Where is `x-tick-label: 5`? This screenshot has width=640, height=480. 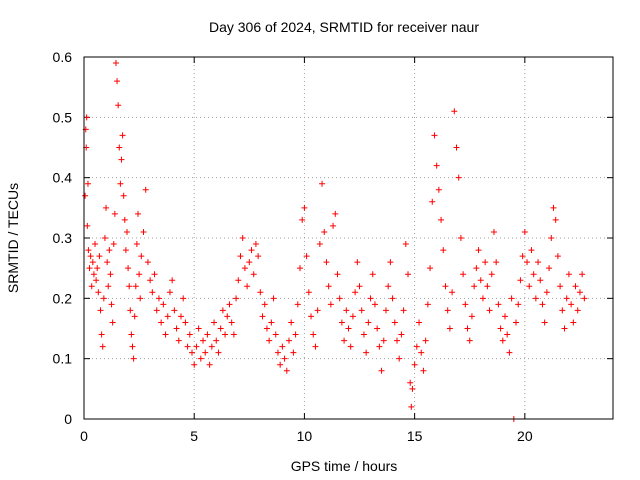
x-tick-label: 5 is located at coordinates (194, 436).